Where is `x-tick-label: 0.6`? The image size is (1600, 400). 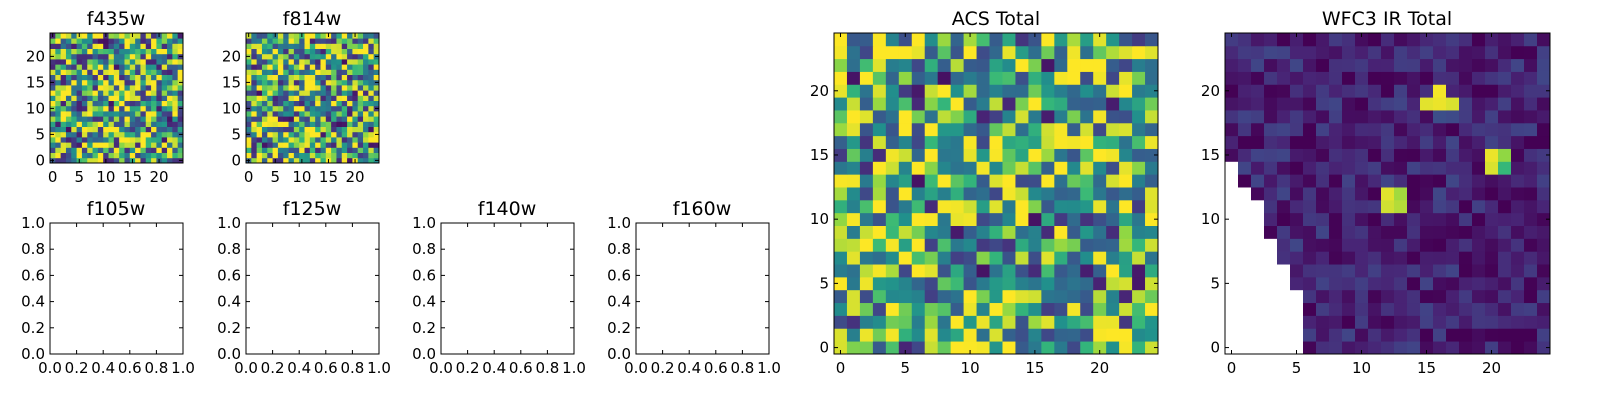 x-tick-label: 0.6 is located at coordinates (716, 368).